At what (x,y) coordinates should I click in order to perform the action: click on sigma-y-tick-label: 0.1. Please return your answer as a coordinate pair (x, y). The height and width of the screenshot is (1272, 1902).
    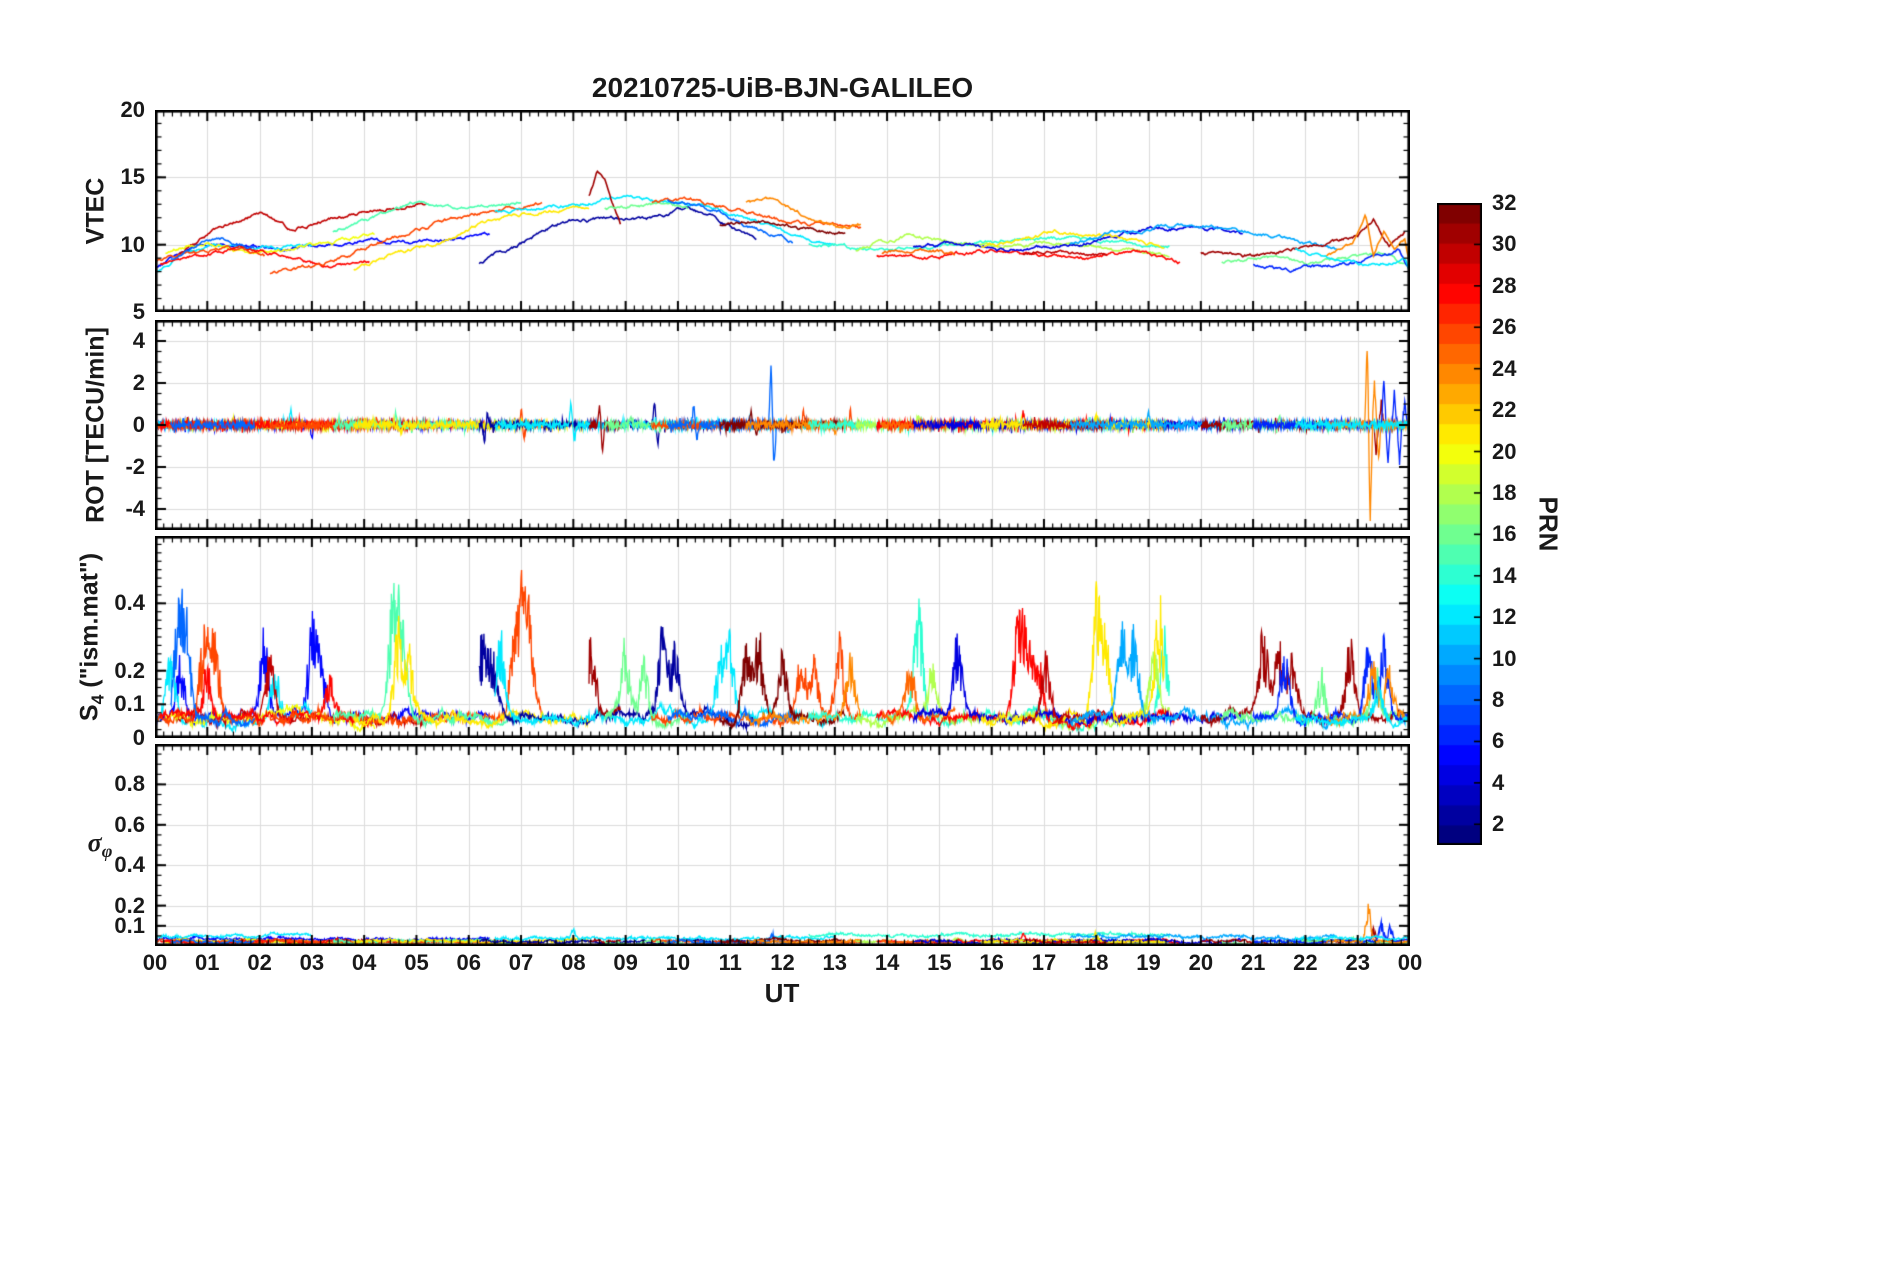
    Looking at the image, I should click on (129, 925).